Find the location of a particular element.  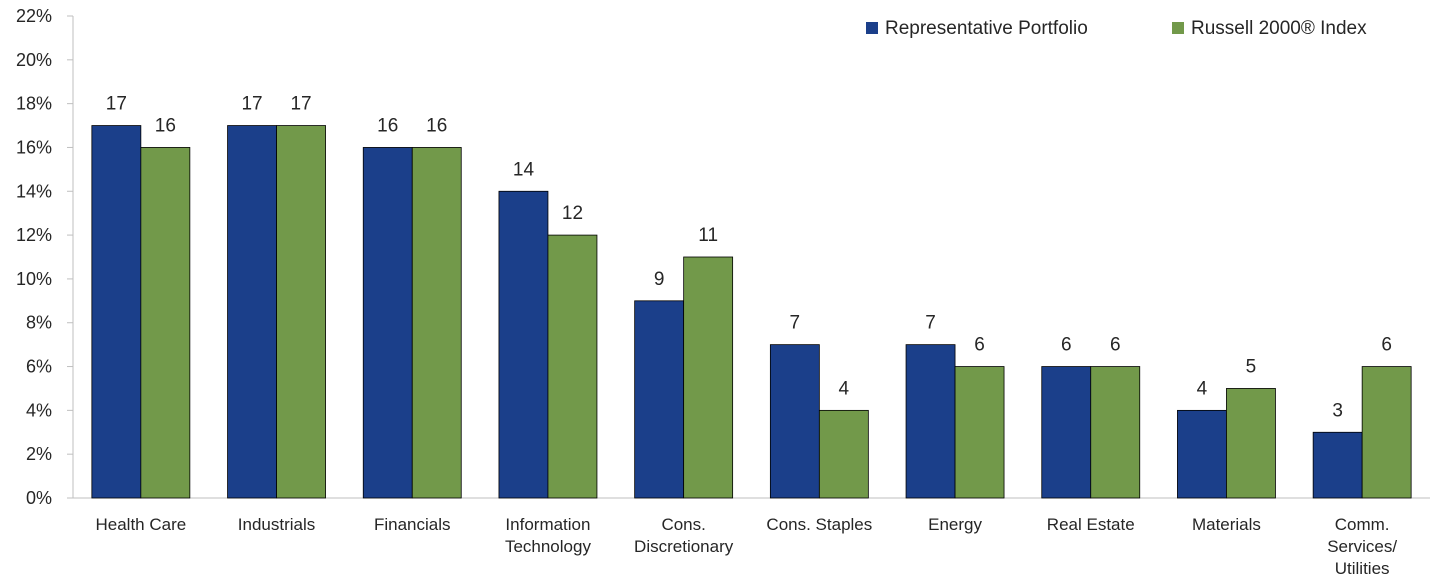

data-label-portfolio: 3 is located at coordinates (1337, 410).